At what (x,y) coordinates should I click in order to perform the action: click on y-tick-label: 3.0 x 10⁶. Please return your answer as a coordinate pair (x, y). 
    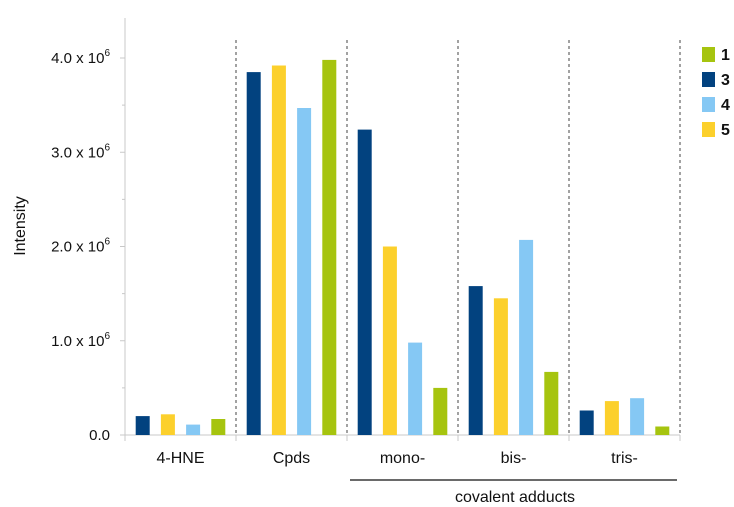
    Looking at the image, I should click on (80, 151).